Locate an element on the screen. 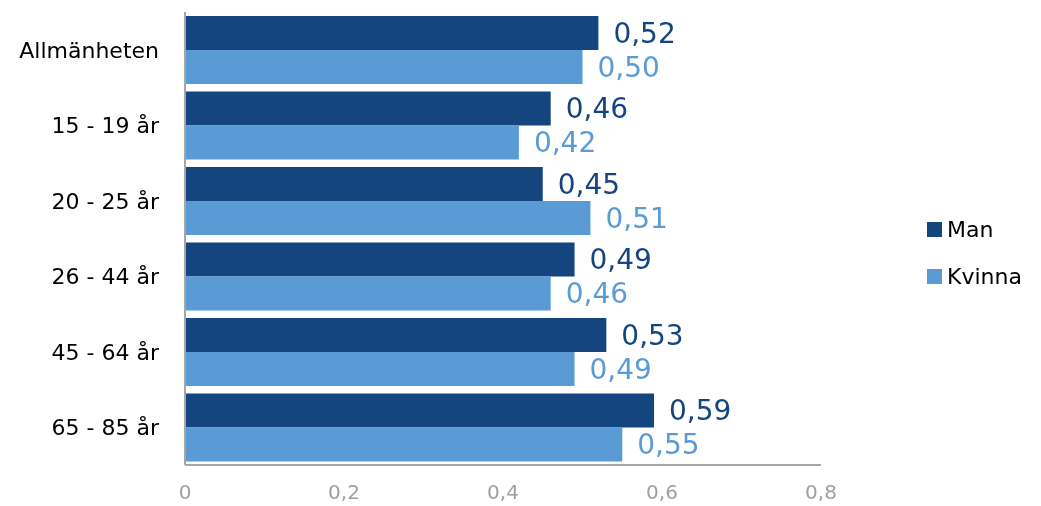 The image size is (1041, 506). y-tick-label: 20 - 25 år is located at coordinates (105, 201).